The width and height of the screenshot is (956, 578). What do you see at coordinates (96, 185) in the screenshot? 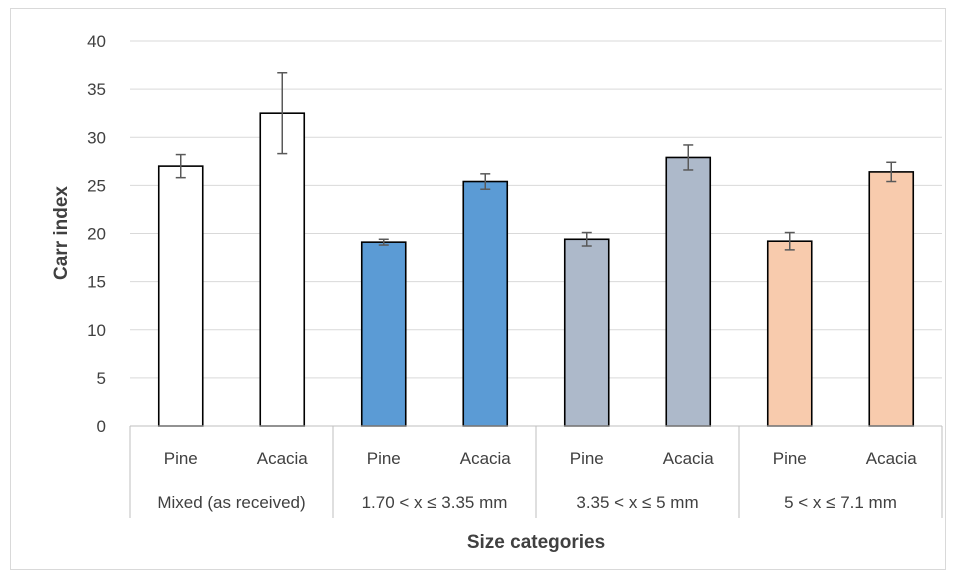
I see `y-tick-label: 25` at bounding box center [96, 185].